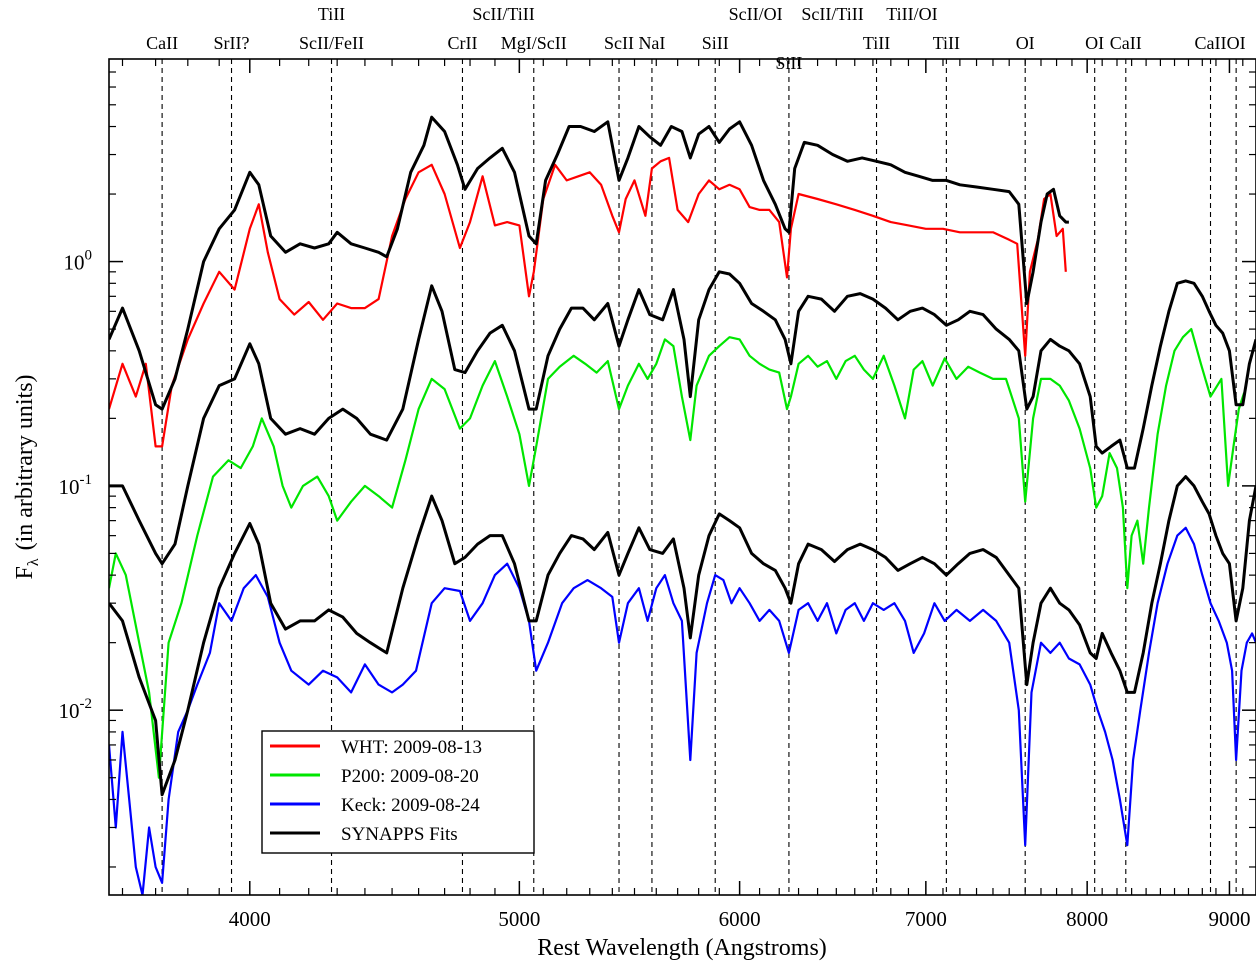 The width and height of the screenshot is (1256, 965). Describe the element at coordinates (682, 948) in the screenshot. I see `x-axis-title: Rest Wavelength (Angstroms)` at that location.